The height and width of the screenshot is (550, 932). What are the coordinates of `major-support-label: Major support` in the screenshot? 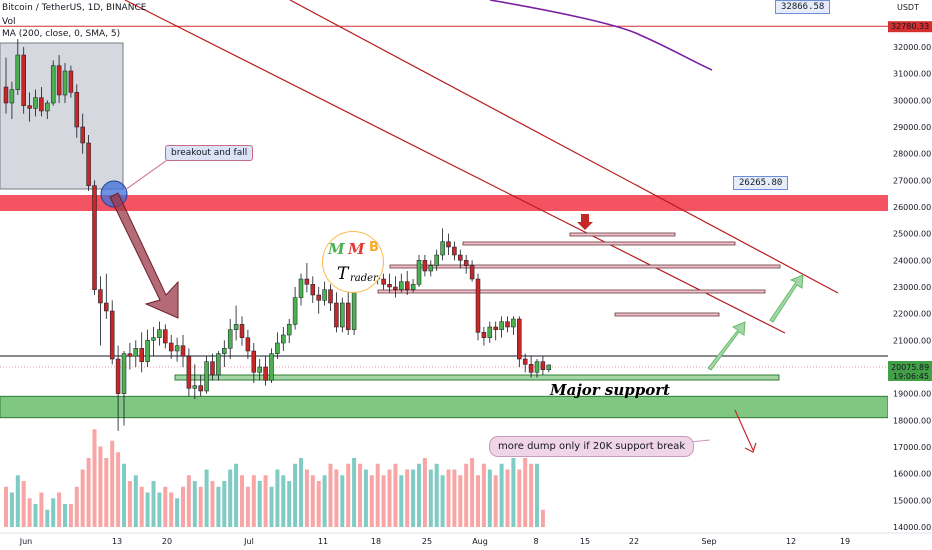 It's located at (610, 390).